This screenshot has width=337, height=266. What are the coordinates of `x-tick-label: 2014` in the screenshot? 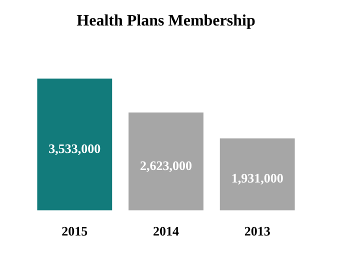 It's located at (166, 231).